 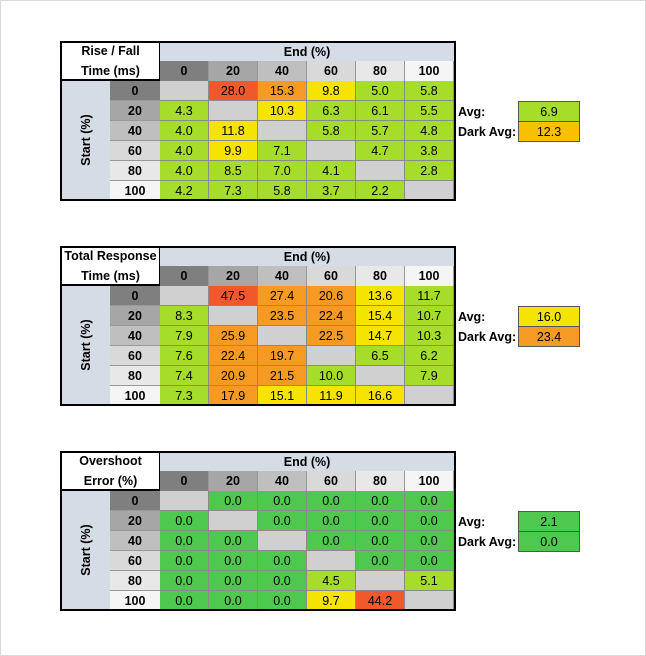 I want to click on data-cell: 9.9, so click(x=233, y=151).